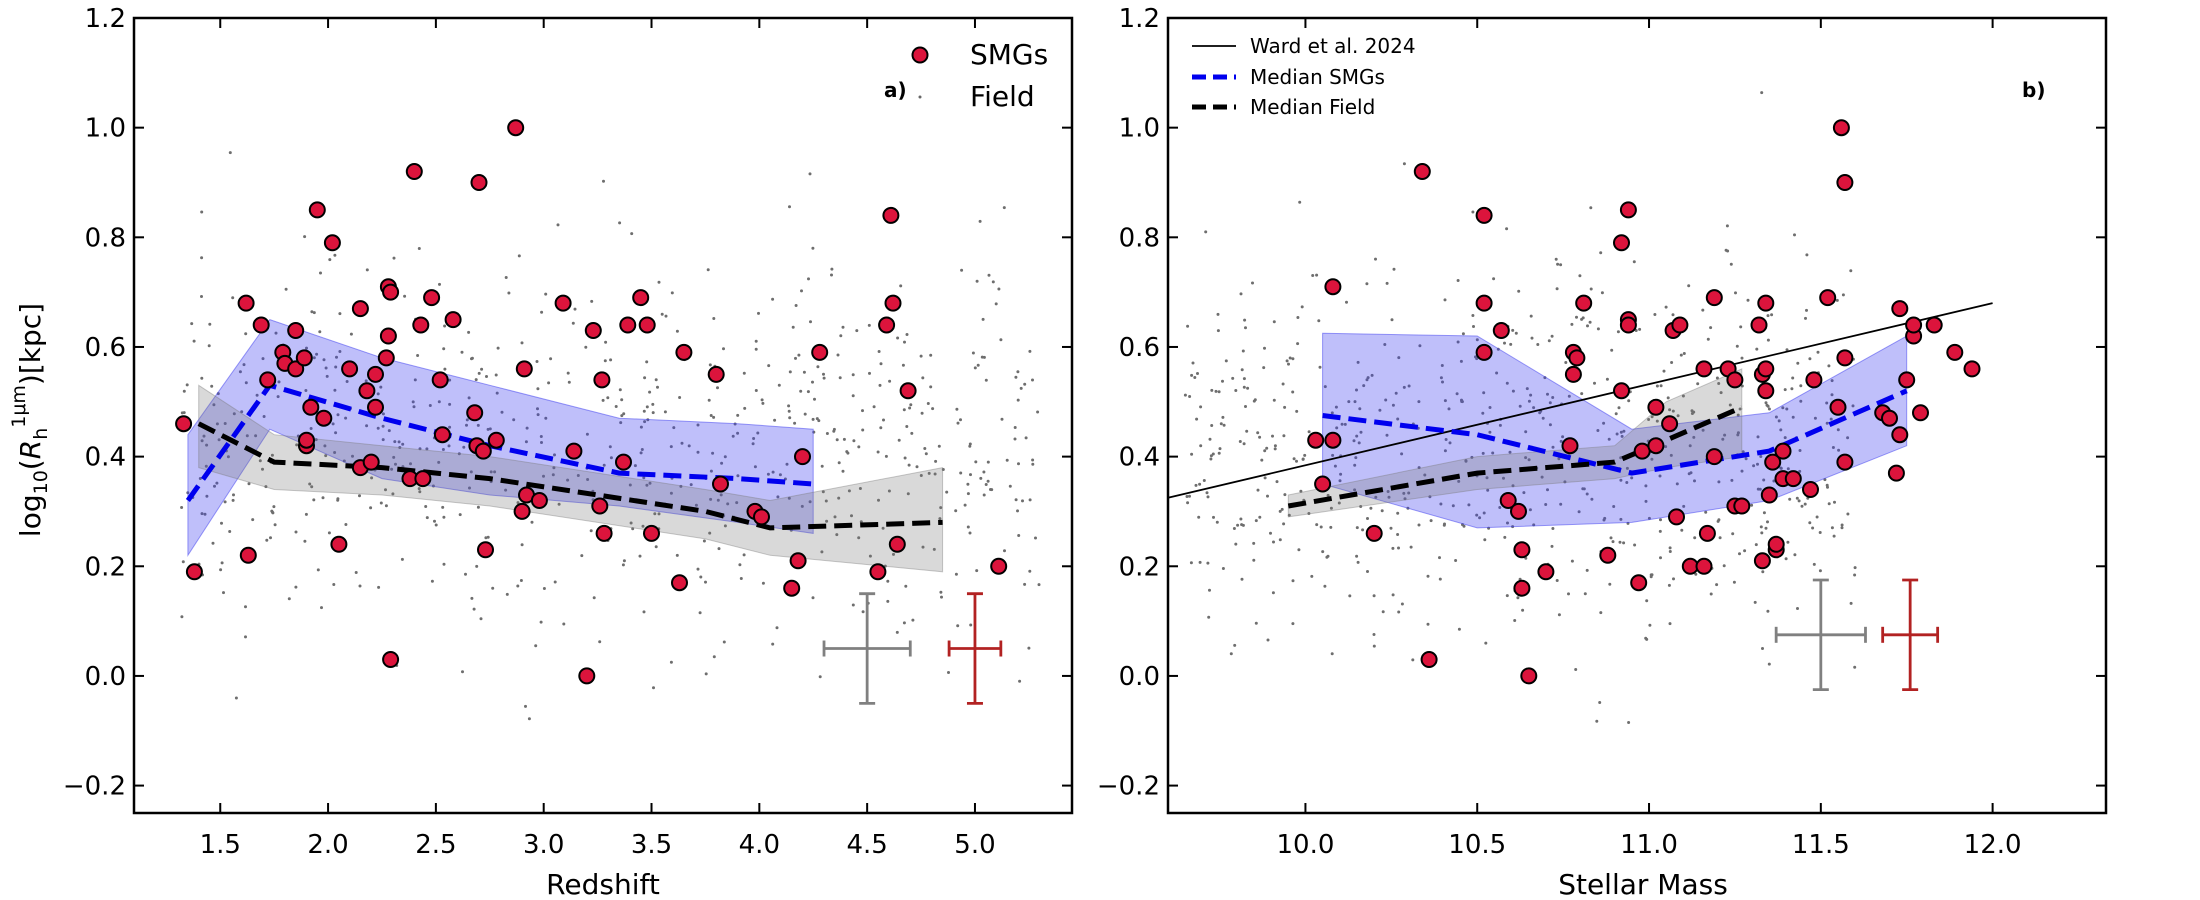 The width and height of the screenshot is (2200, 900). What do you see at coordinates (543, 845) in the screenshot?
I see `x-tick-label: 3.0` at bounding box center [543, 845].